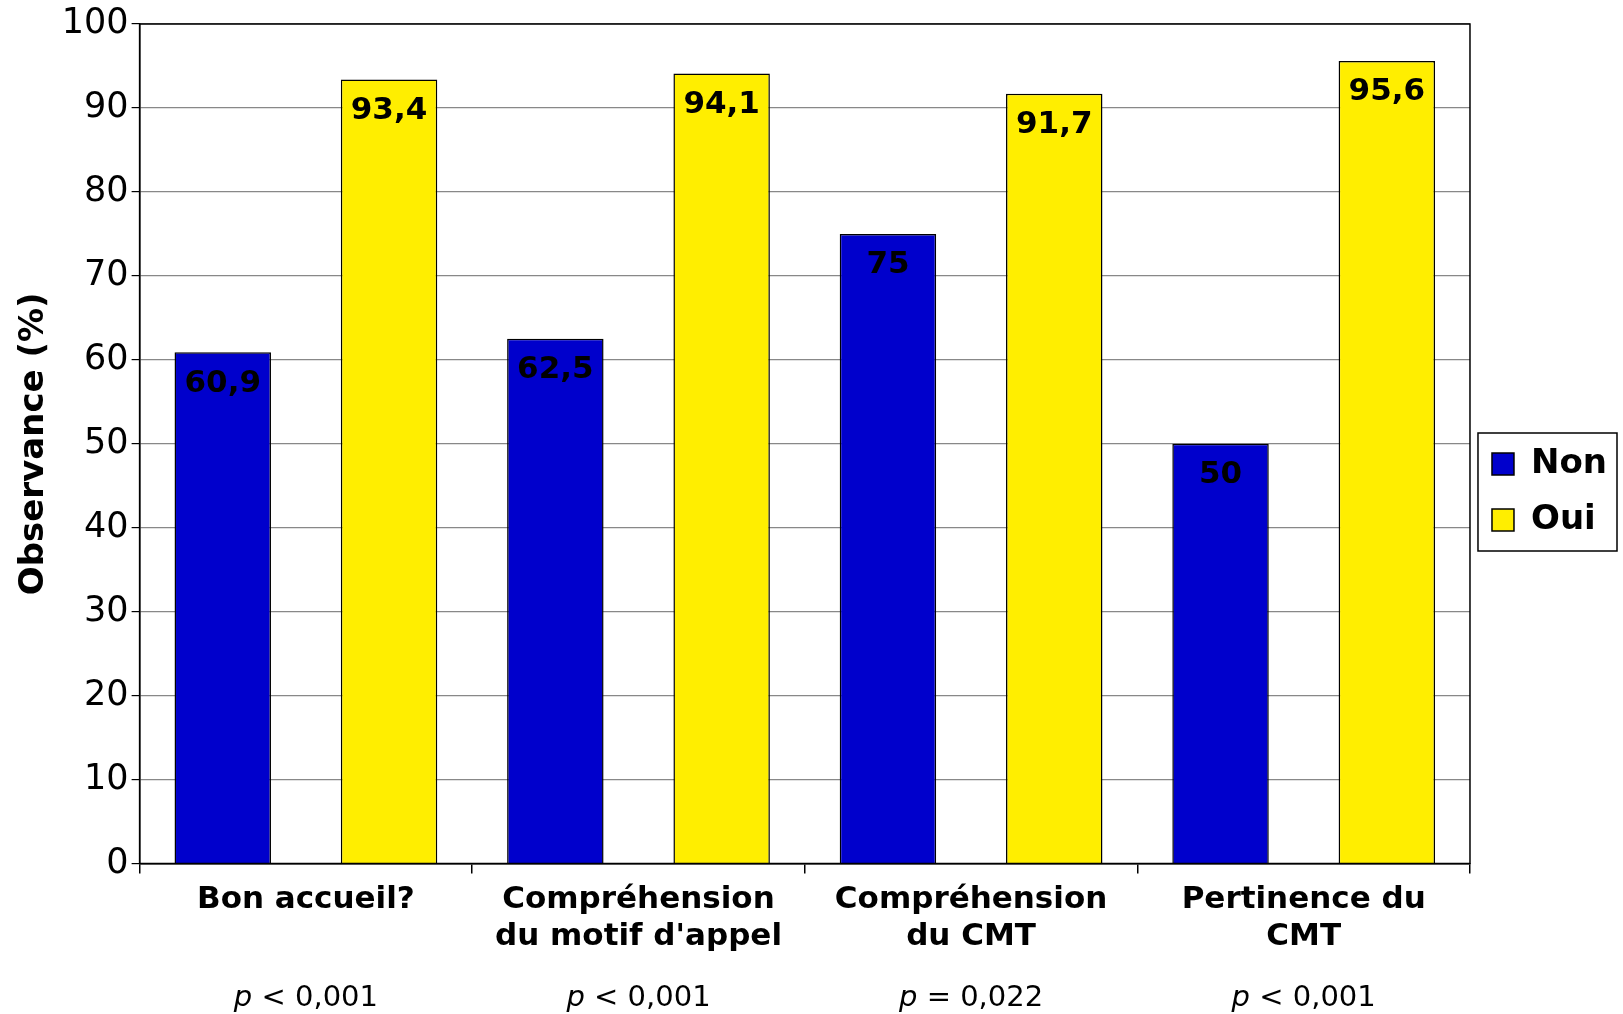 The image size is (1623, 1014). Describe the element at coordinates (721, 102) in the screenshot. I see `data-label: 94,1` at that location.